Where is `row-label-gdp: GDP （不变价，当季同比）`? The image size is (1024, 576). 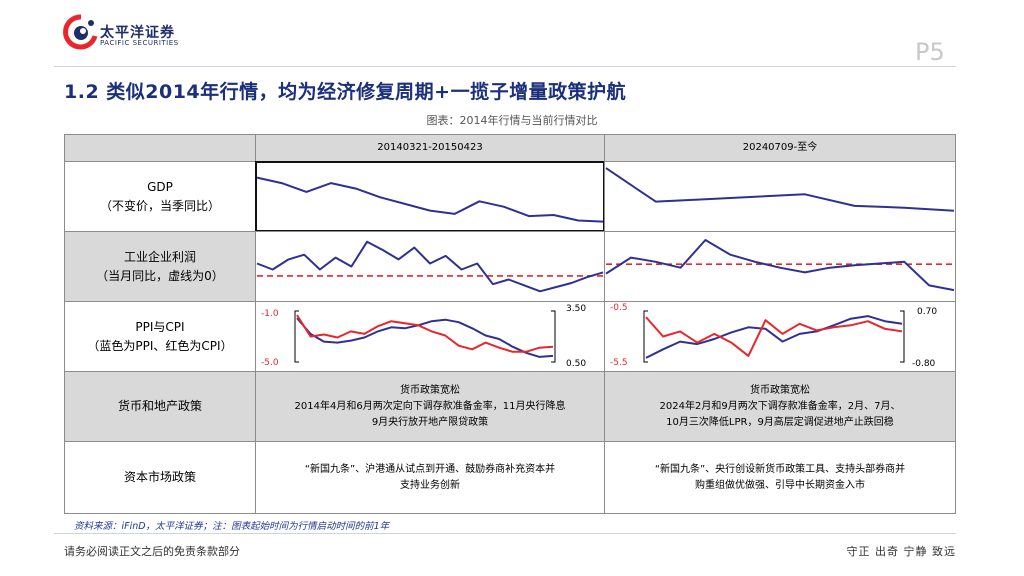
row-label-gdp: GDP （不变价，当季同比） is located at coordinates (160, 196).